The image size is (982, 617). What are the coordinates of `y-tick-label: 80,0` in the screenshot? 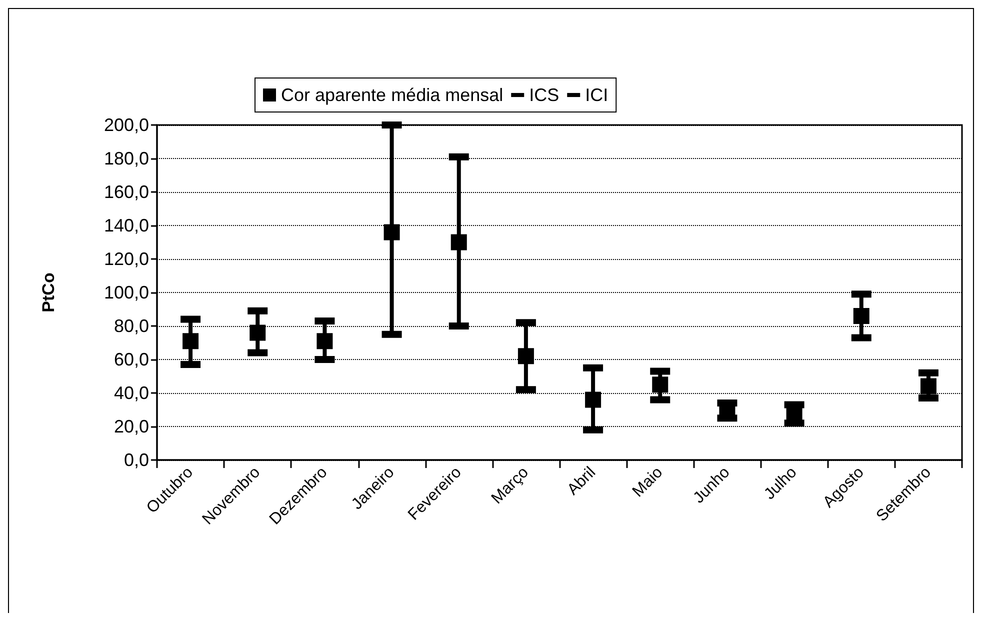 It's located at (131, 326).